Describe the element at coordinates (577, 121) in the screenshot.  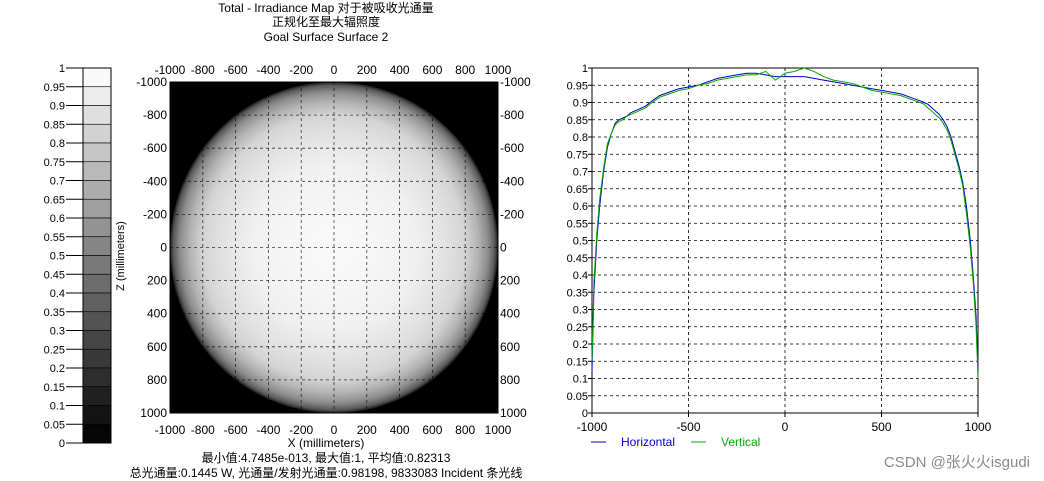
I see `line-ytick-label: 0.85` at that location.